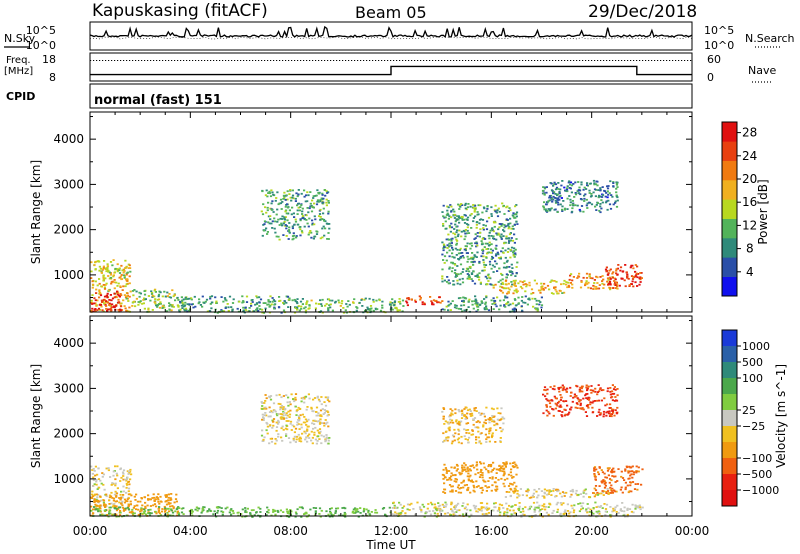  I want to click on power-colorbar-tick: 28, so click(749, 133).